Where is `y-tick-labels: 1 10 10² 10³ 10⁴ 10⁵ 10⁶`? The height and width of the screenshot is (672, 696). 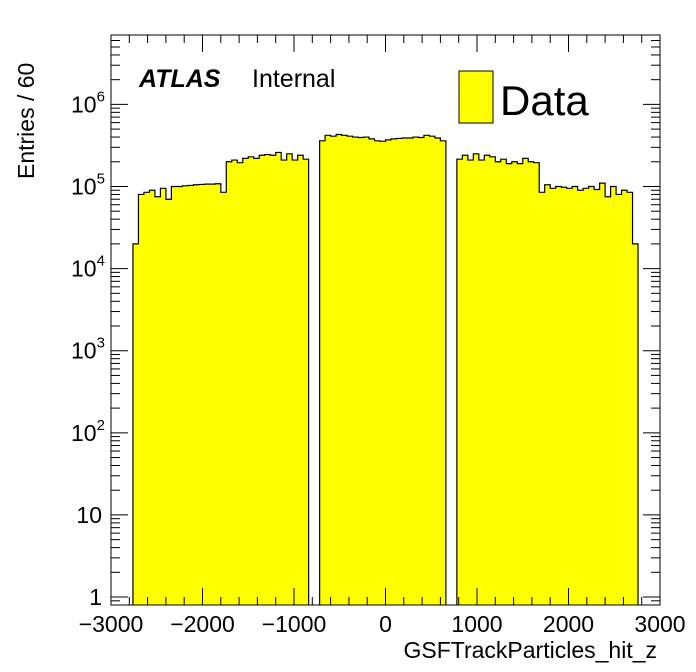 y-tick-labels: 1 10 10² 10³ 10⁴ 10⁵ 10⁶ is located at coordinates (88, 349).